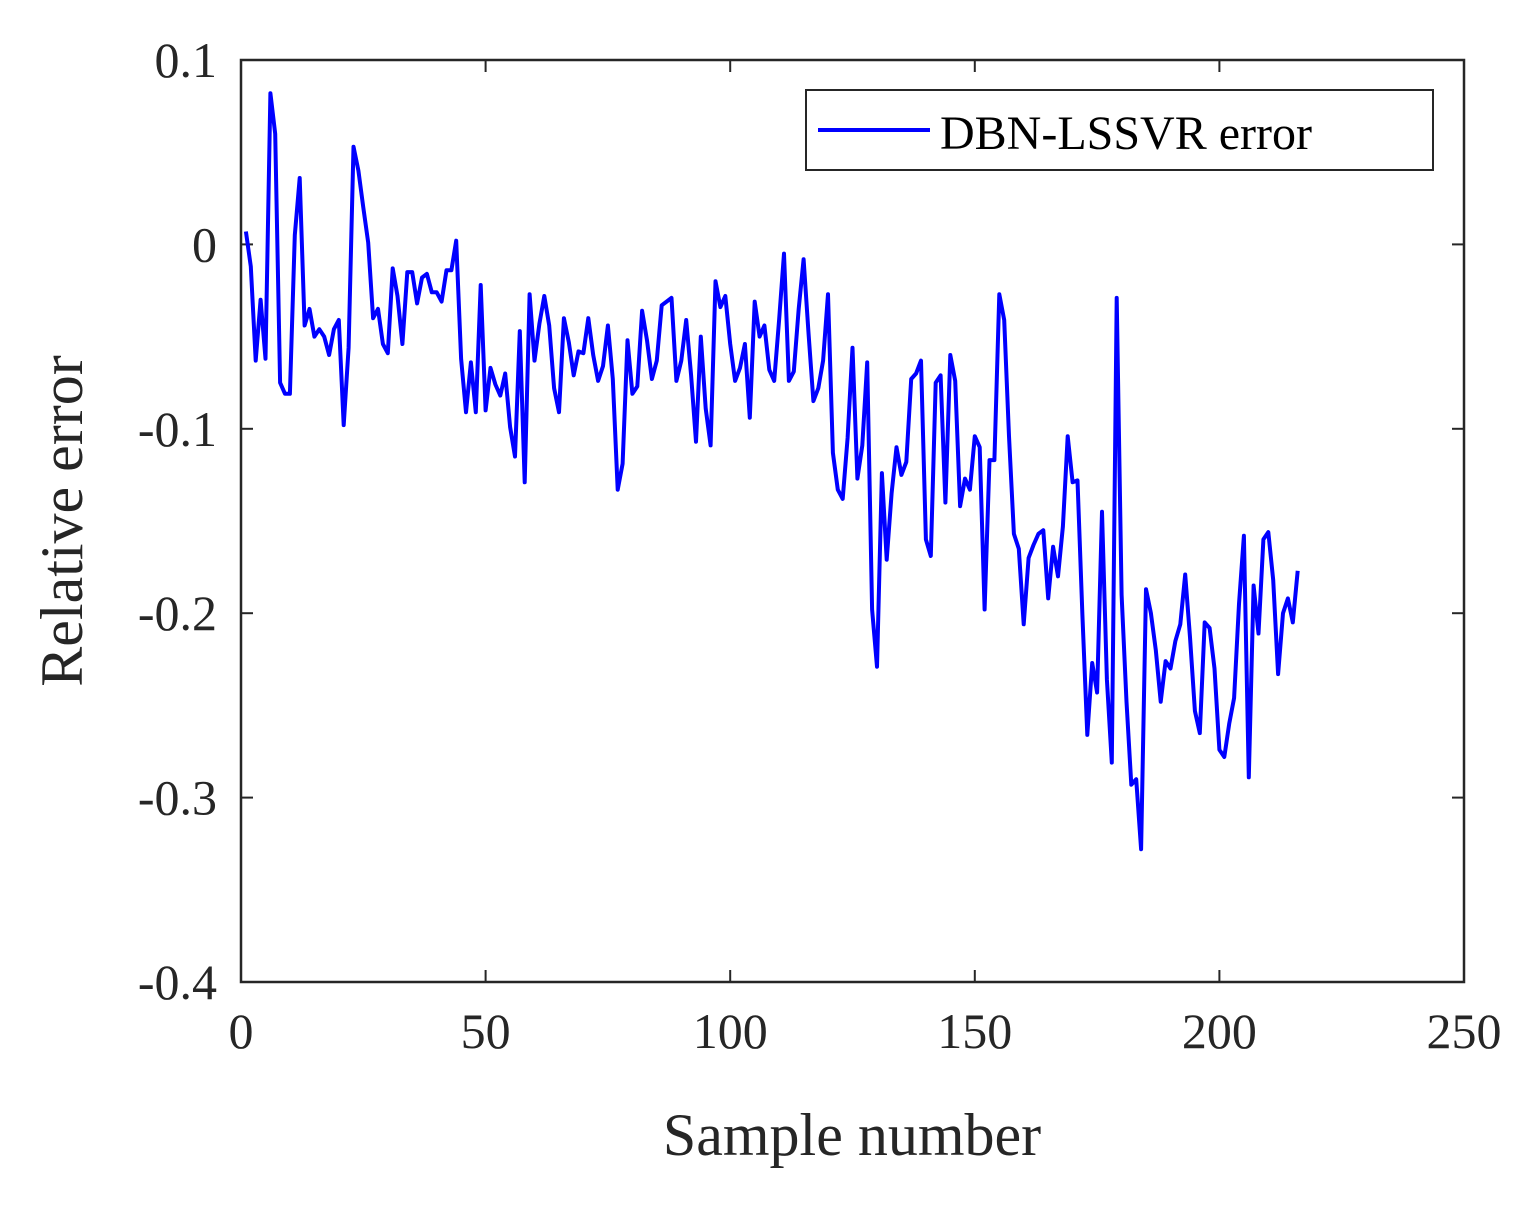 Image resolution: width=1538 pixels, height=1205 pixels. Describe the element at coordinates (177, 798) in the screenshot. I see `y-tick-label: -0.3` at that location.